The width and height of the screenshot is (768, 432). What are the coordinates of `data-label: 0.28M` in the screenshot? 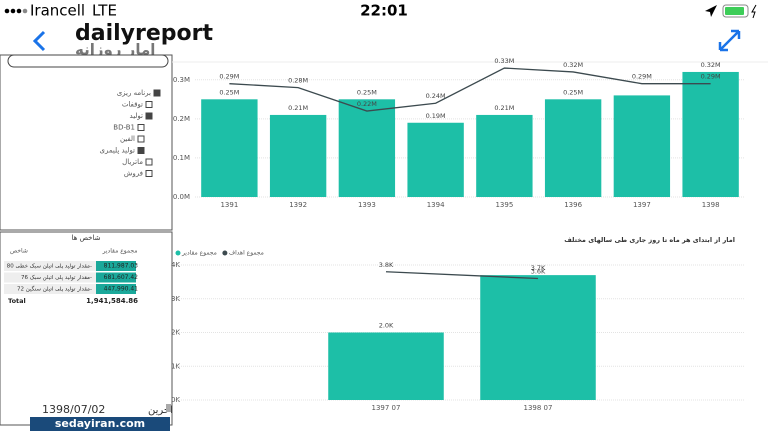 It's located at (298, 81).